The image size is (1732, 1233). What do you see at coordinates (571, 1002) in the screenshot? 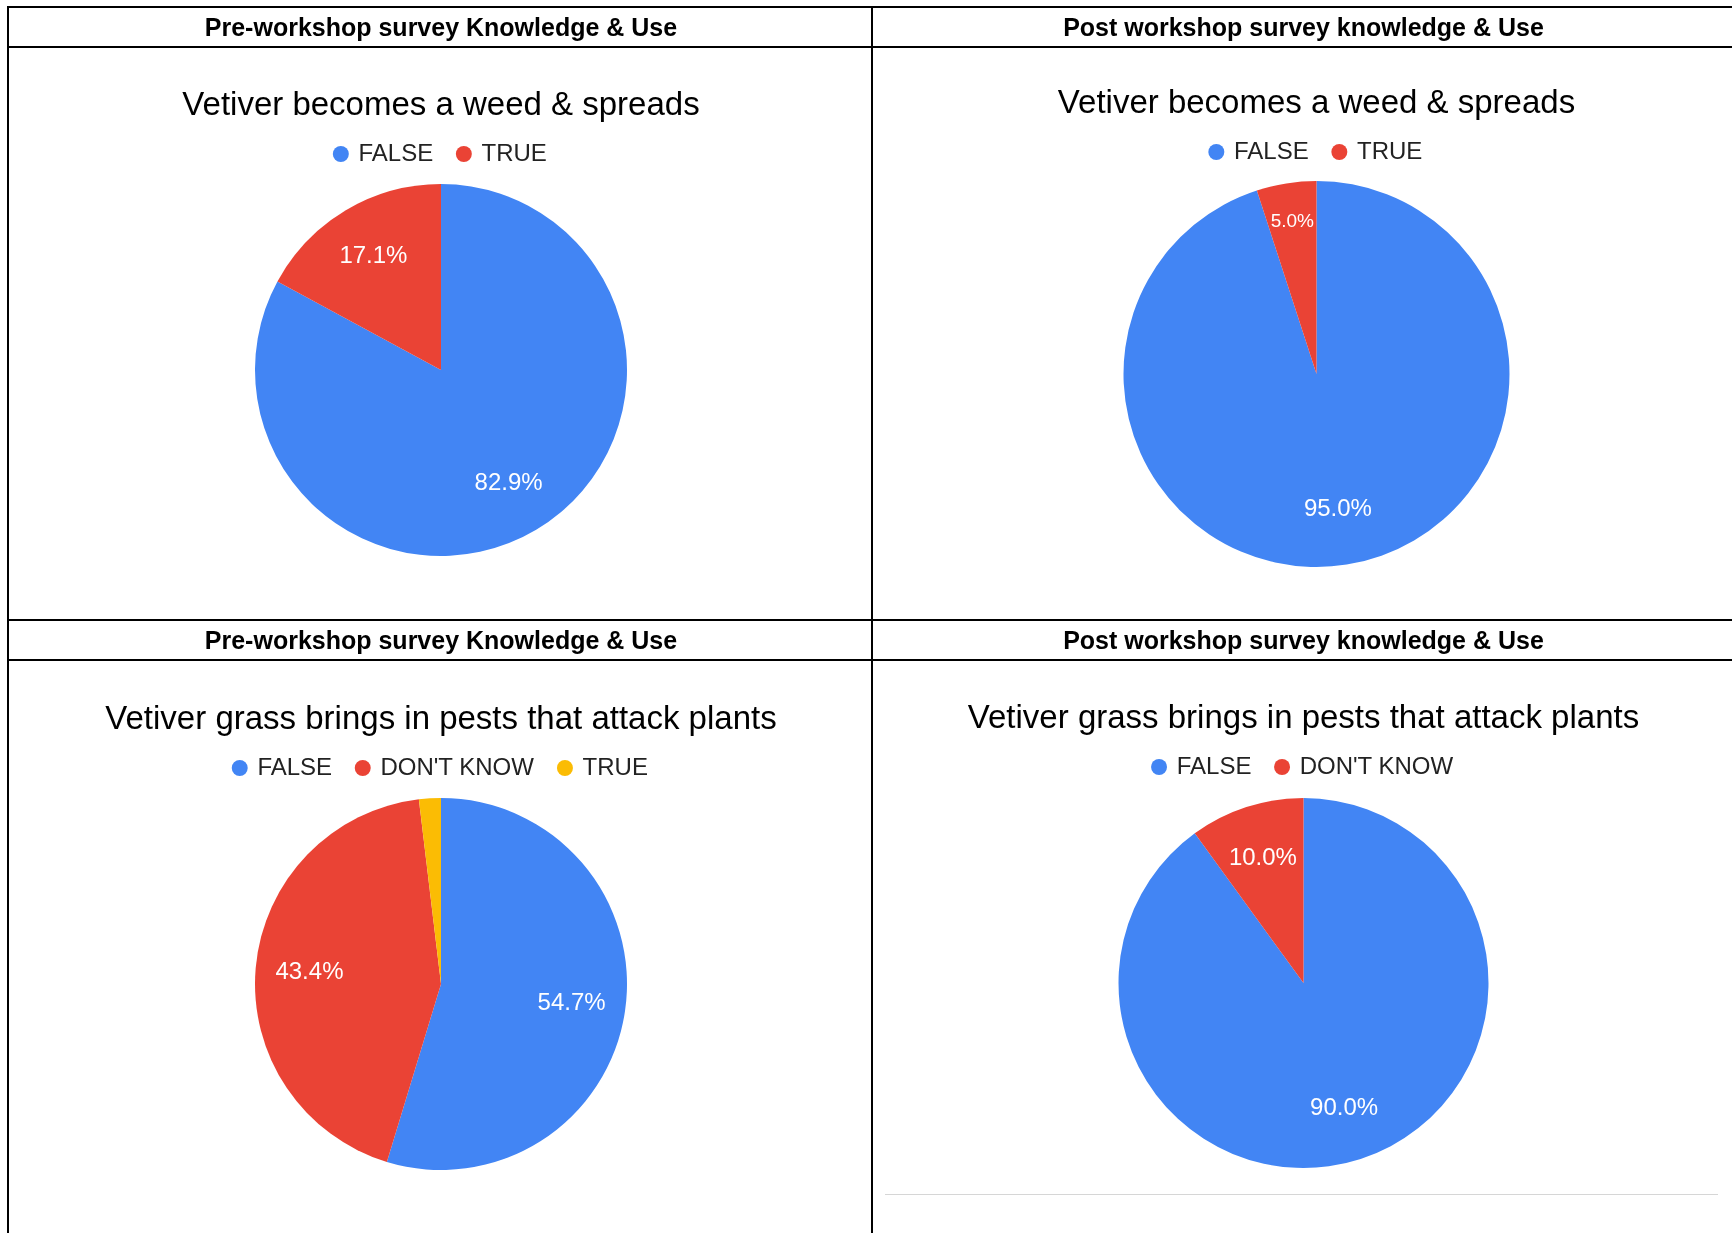
I see `data-label: 54.7%` at bounding box center [571, 1002].